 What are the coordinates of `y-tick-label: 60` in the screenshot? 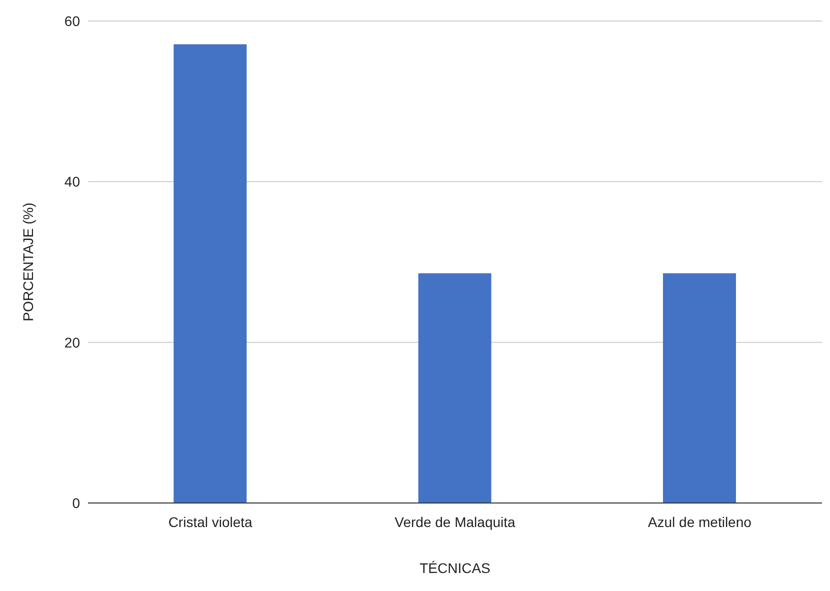 It's located at (72, 20).